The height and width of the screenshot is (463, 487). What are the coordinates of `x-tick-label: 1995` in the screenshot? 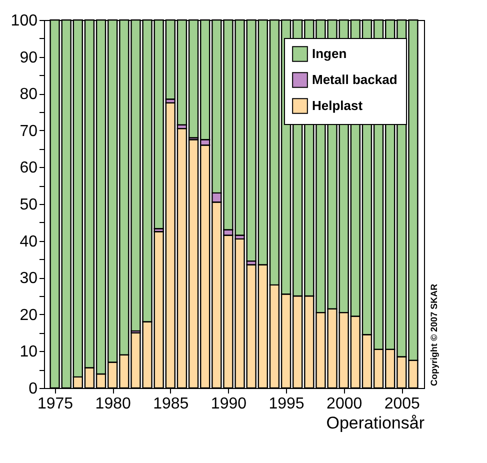 It's located at (286, 404).